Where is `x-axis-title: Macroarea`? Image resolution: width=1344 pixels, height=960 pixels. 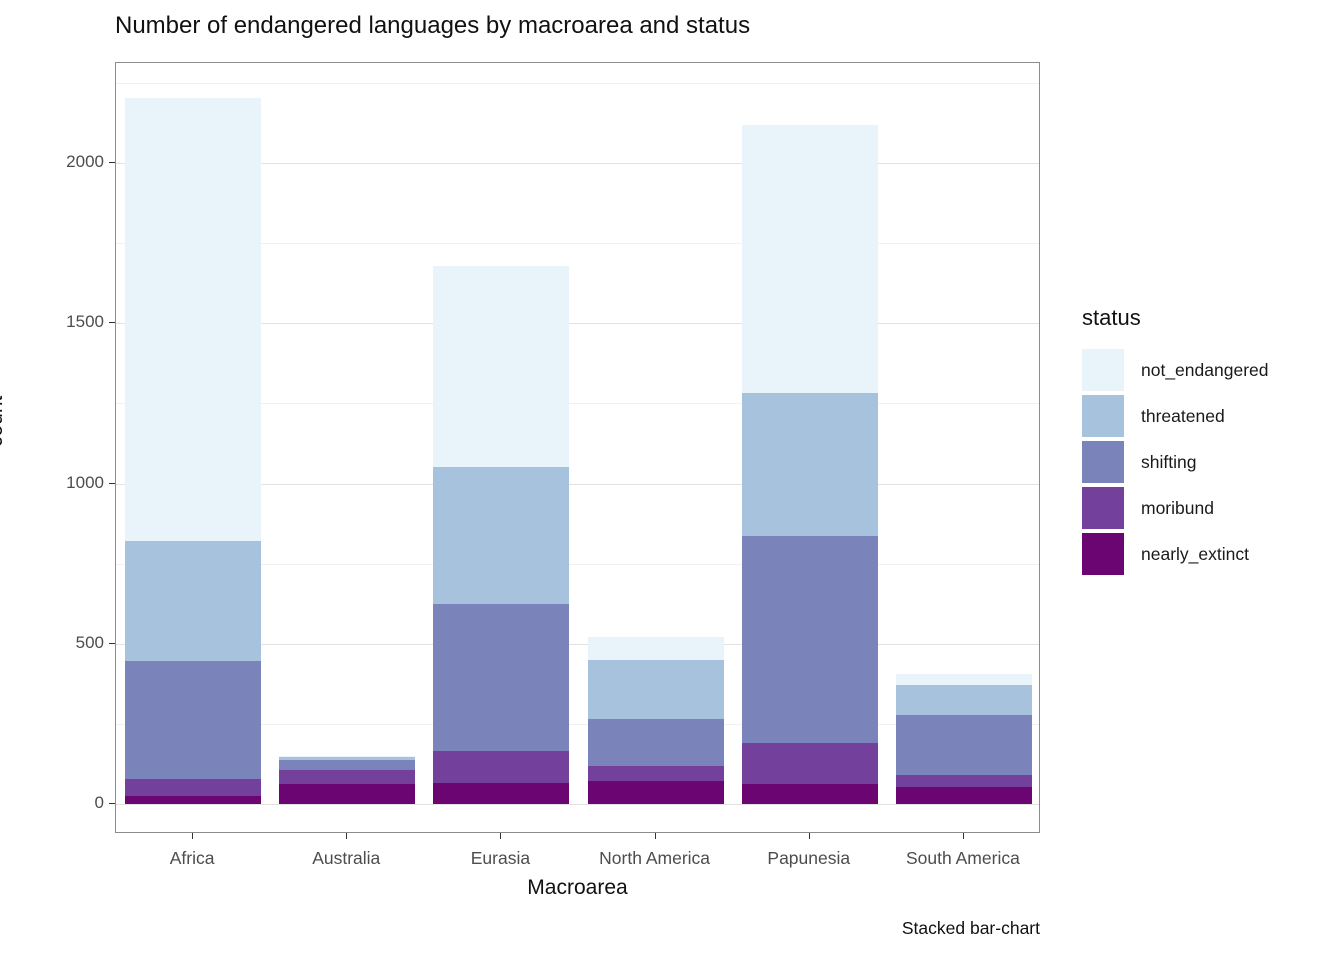
x-axis-title: Macroarea is located at coordinates (577, 887).